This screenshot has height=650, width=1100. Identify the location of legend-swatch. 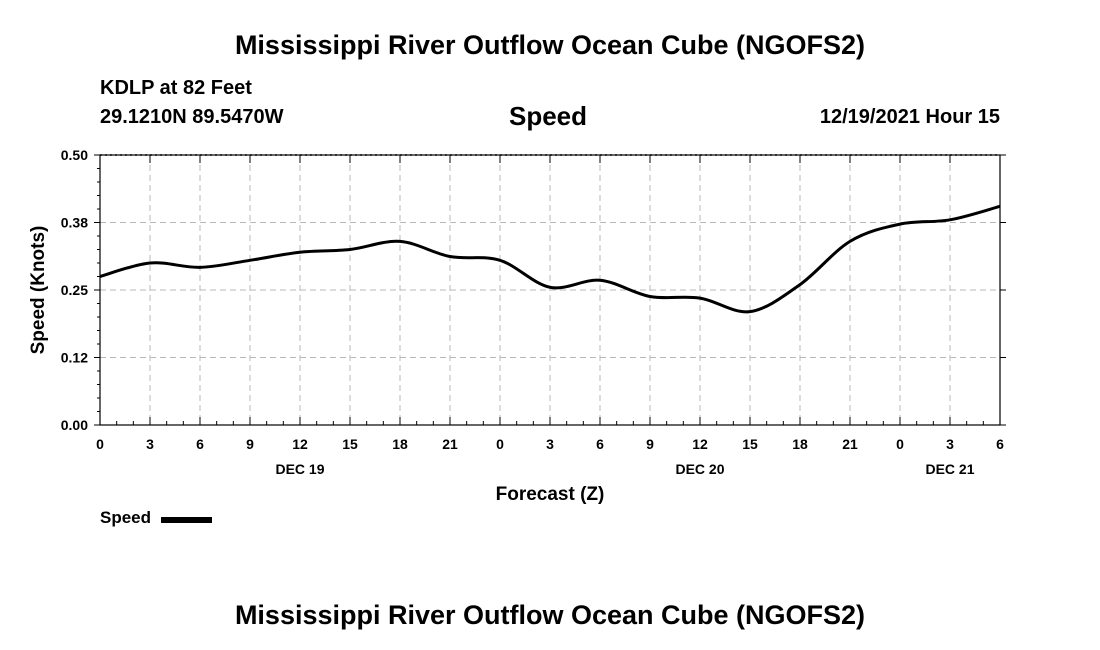
(186, 520).